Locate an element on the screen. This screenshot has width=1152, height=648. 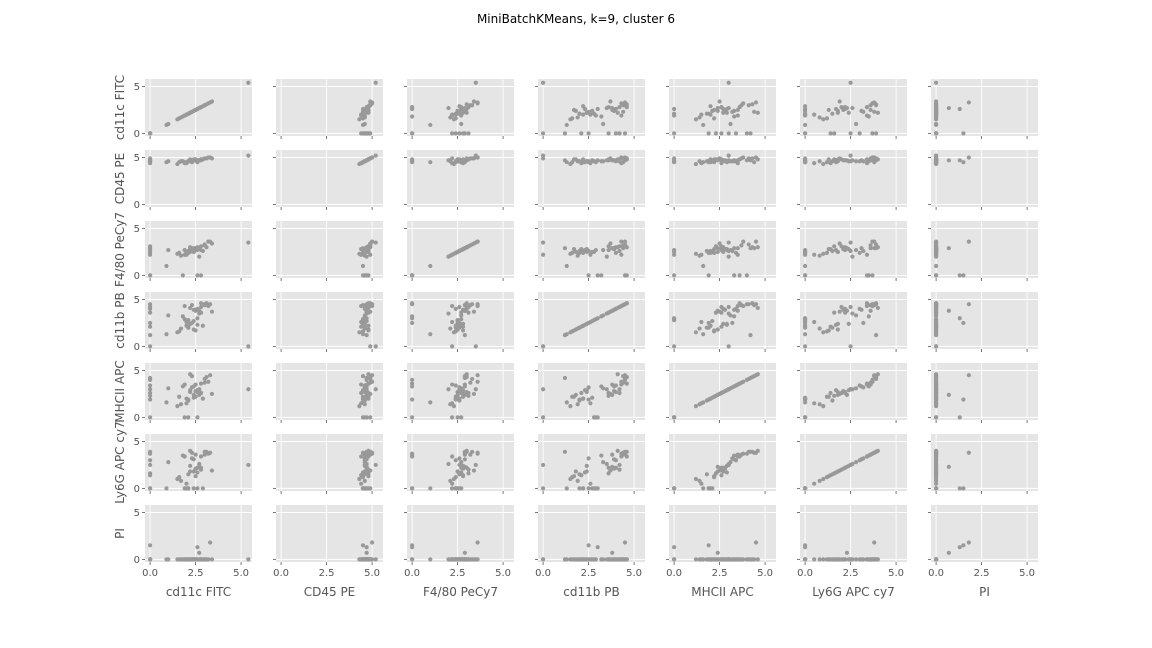
y-tick-label: 0 is located at coordinates (137, 489).